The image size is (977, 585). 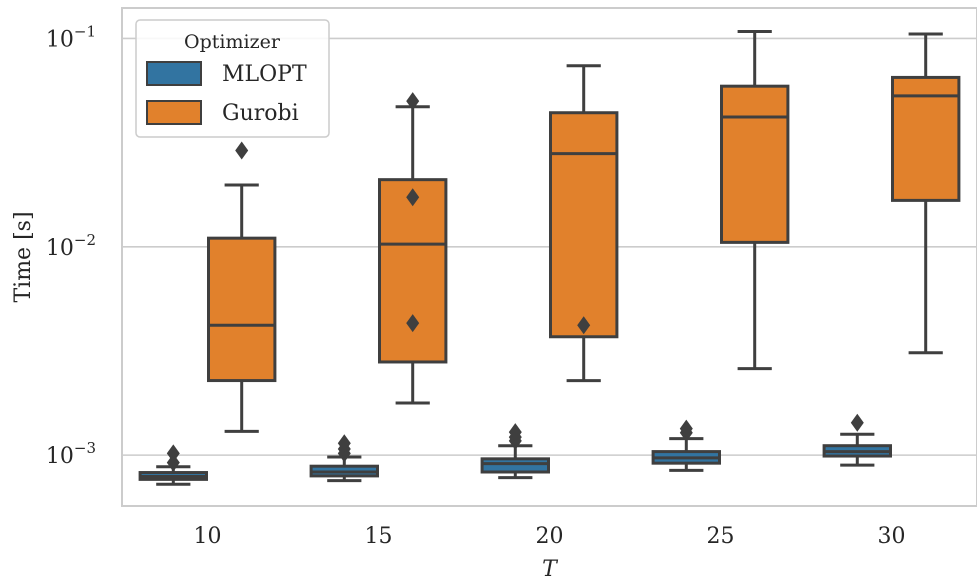 What do you see at coordinates (71, 37) in the screenshot?
I see `y-tick-label: 10⁻¹` at bounding box center [71, 37].